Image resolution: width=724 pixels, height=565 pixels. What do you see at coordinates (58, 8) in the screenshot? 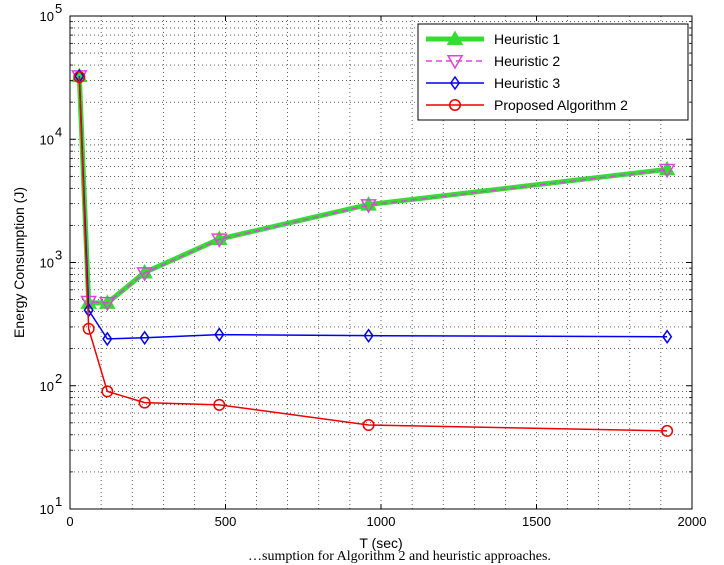
I see `y-tick-exponent: 5` at bounding box center [58, 8].